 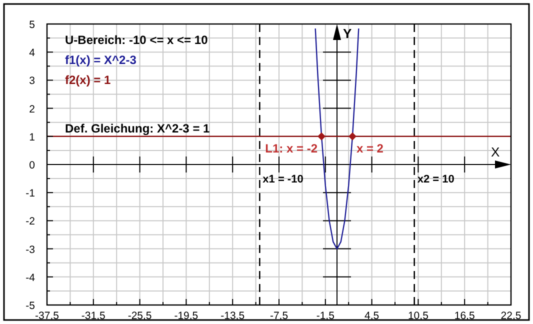 I want to click on annotation: x = 2, so click(x=370, y=148).